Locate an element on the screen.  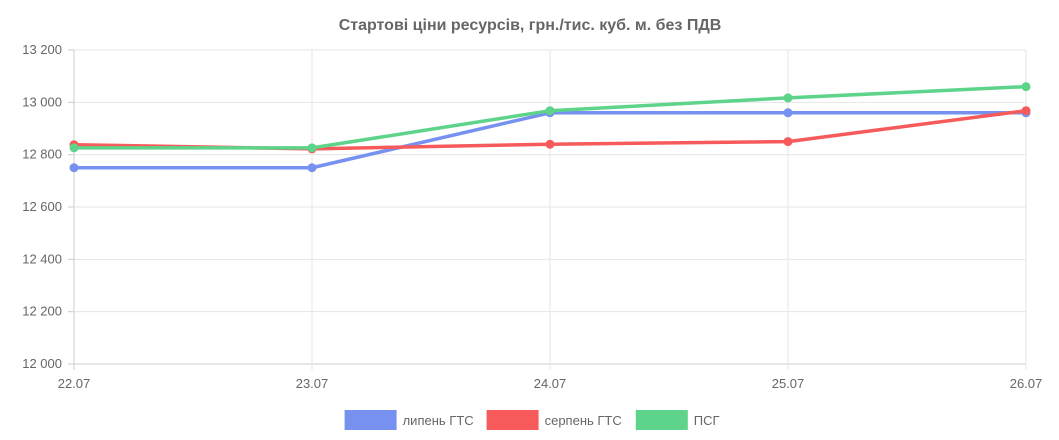
y-tick-label: 12 400 is located at coordinates (42, 258).